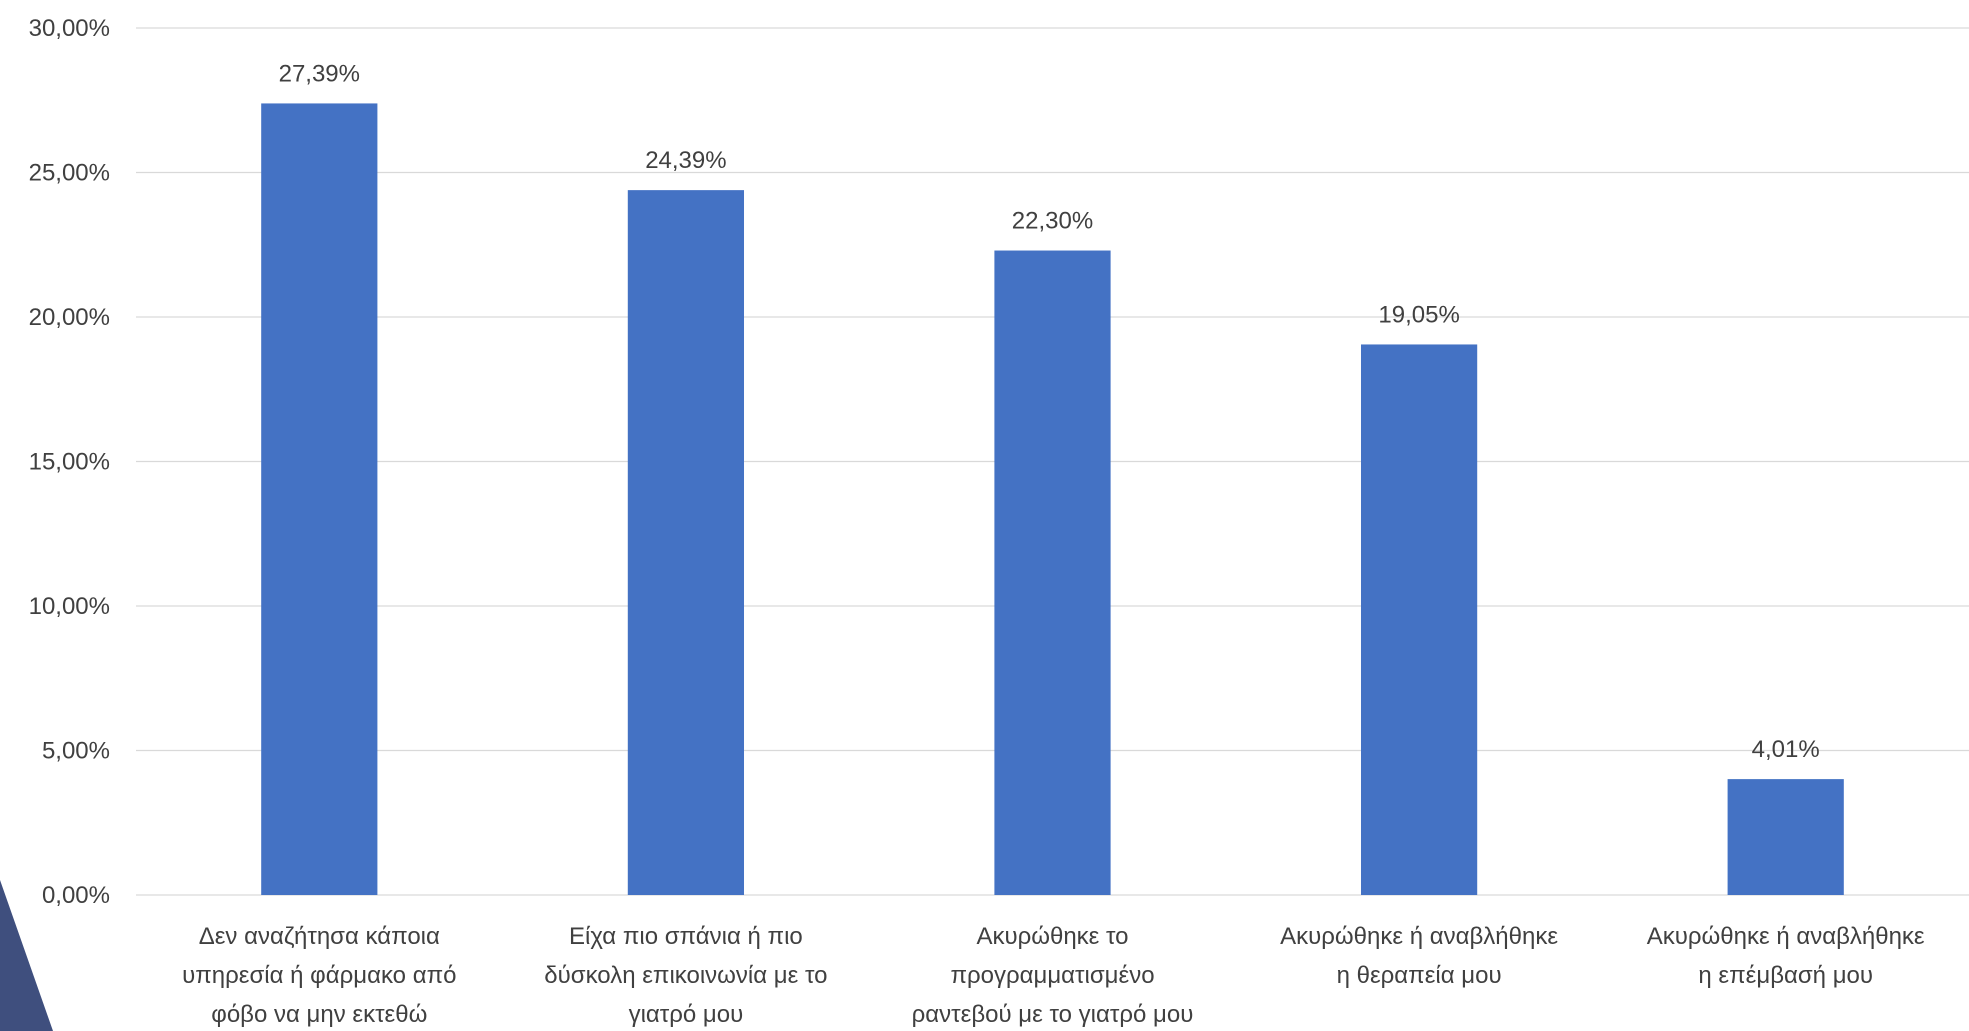 The width and height of the screenshot is (1969, 1031). I want to click on category-label-line: υπηρεσία ή φάρμακο από, so click(319, 975).